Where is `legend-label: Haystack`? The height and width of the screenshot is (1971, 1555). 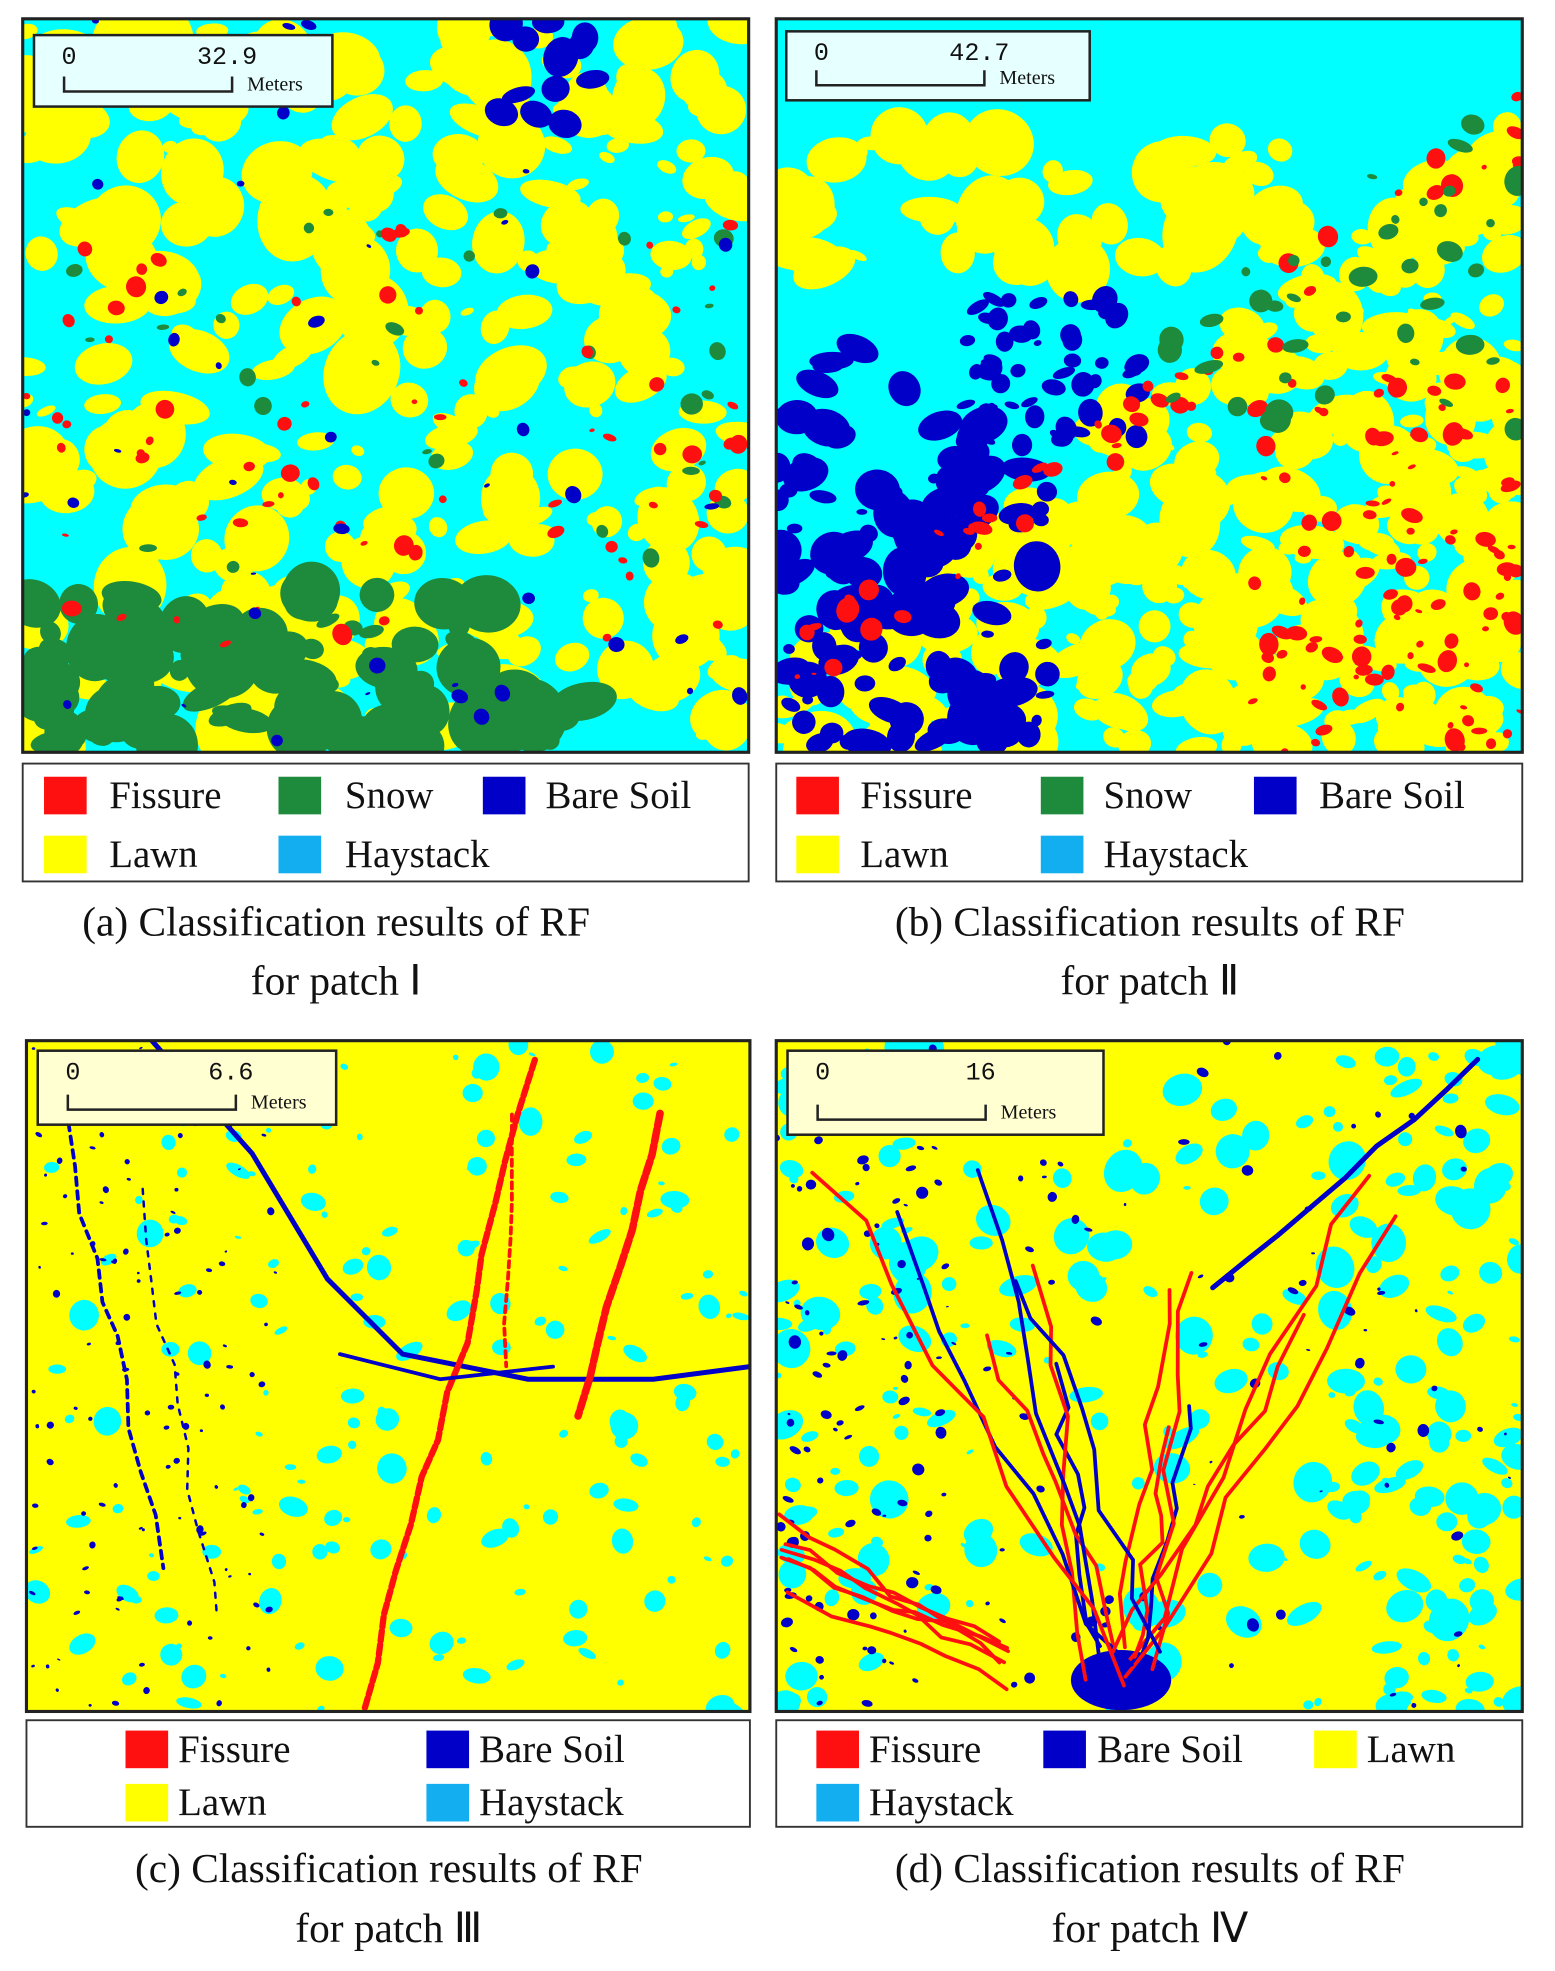 legend-label: Haystack is located at coordinates (417, 854).